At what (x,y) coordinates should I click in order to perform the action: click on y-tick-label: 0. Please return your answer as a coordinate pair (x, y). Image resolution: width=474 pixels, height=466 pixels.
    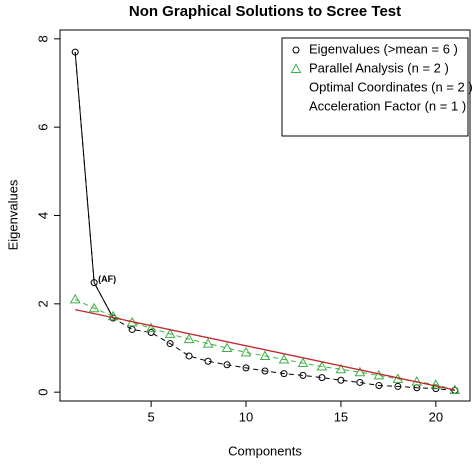
    Looking at the image, I should click on (42, 392).